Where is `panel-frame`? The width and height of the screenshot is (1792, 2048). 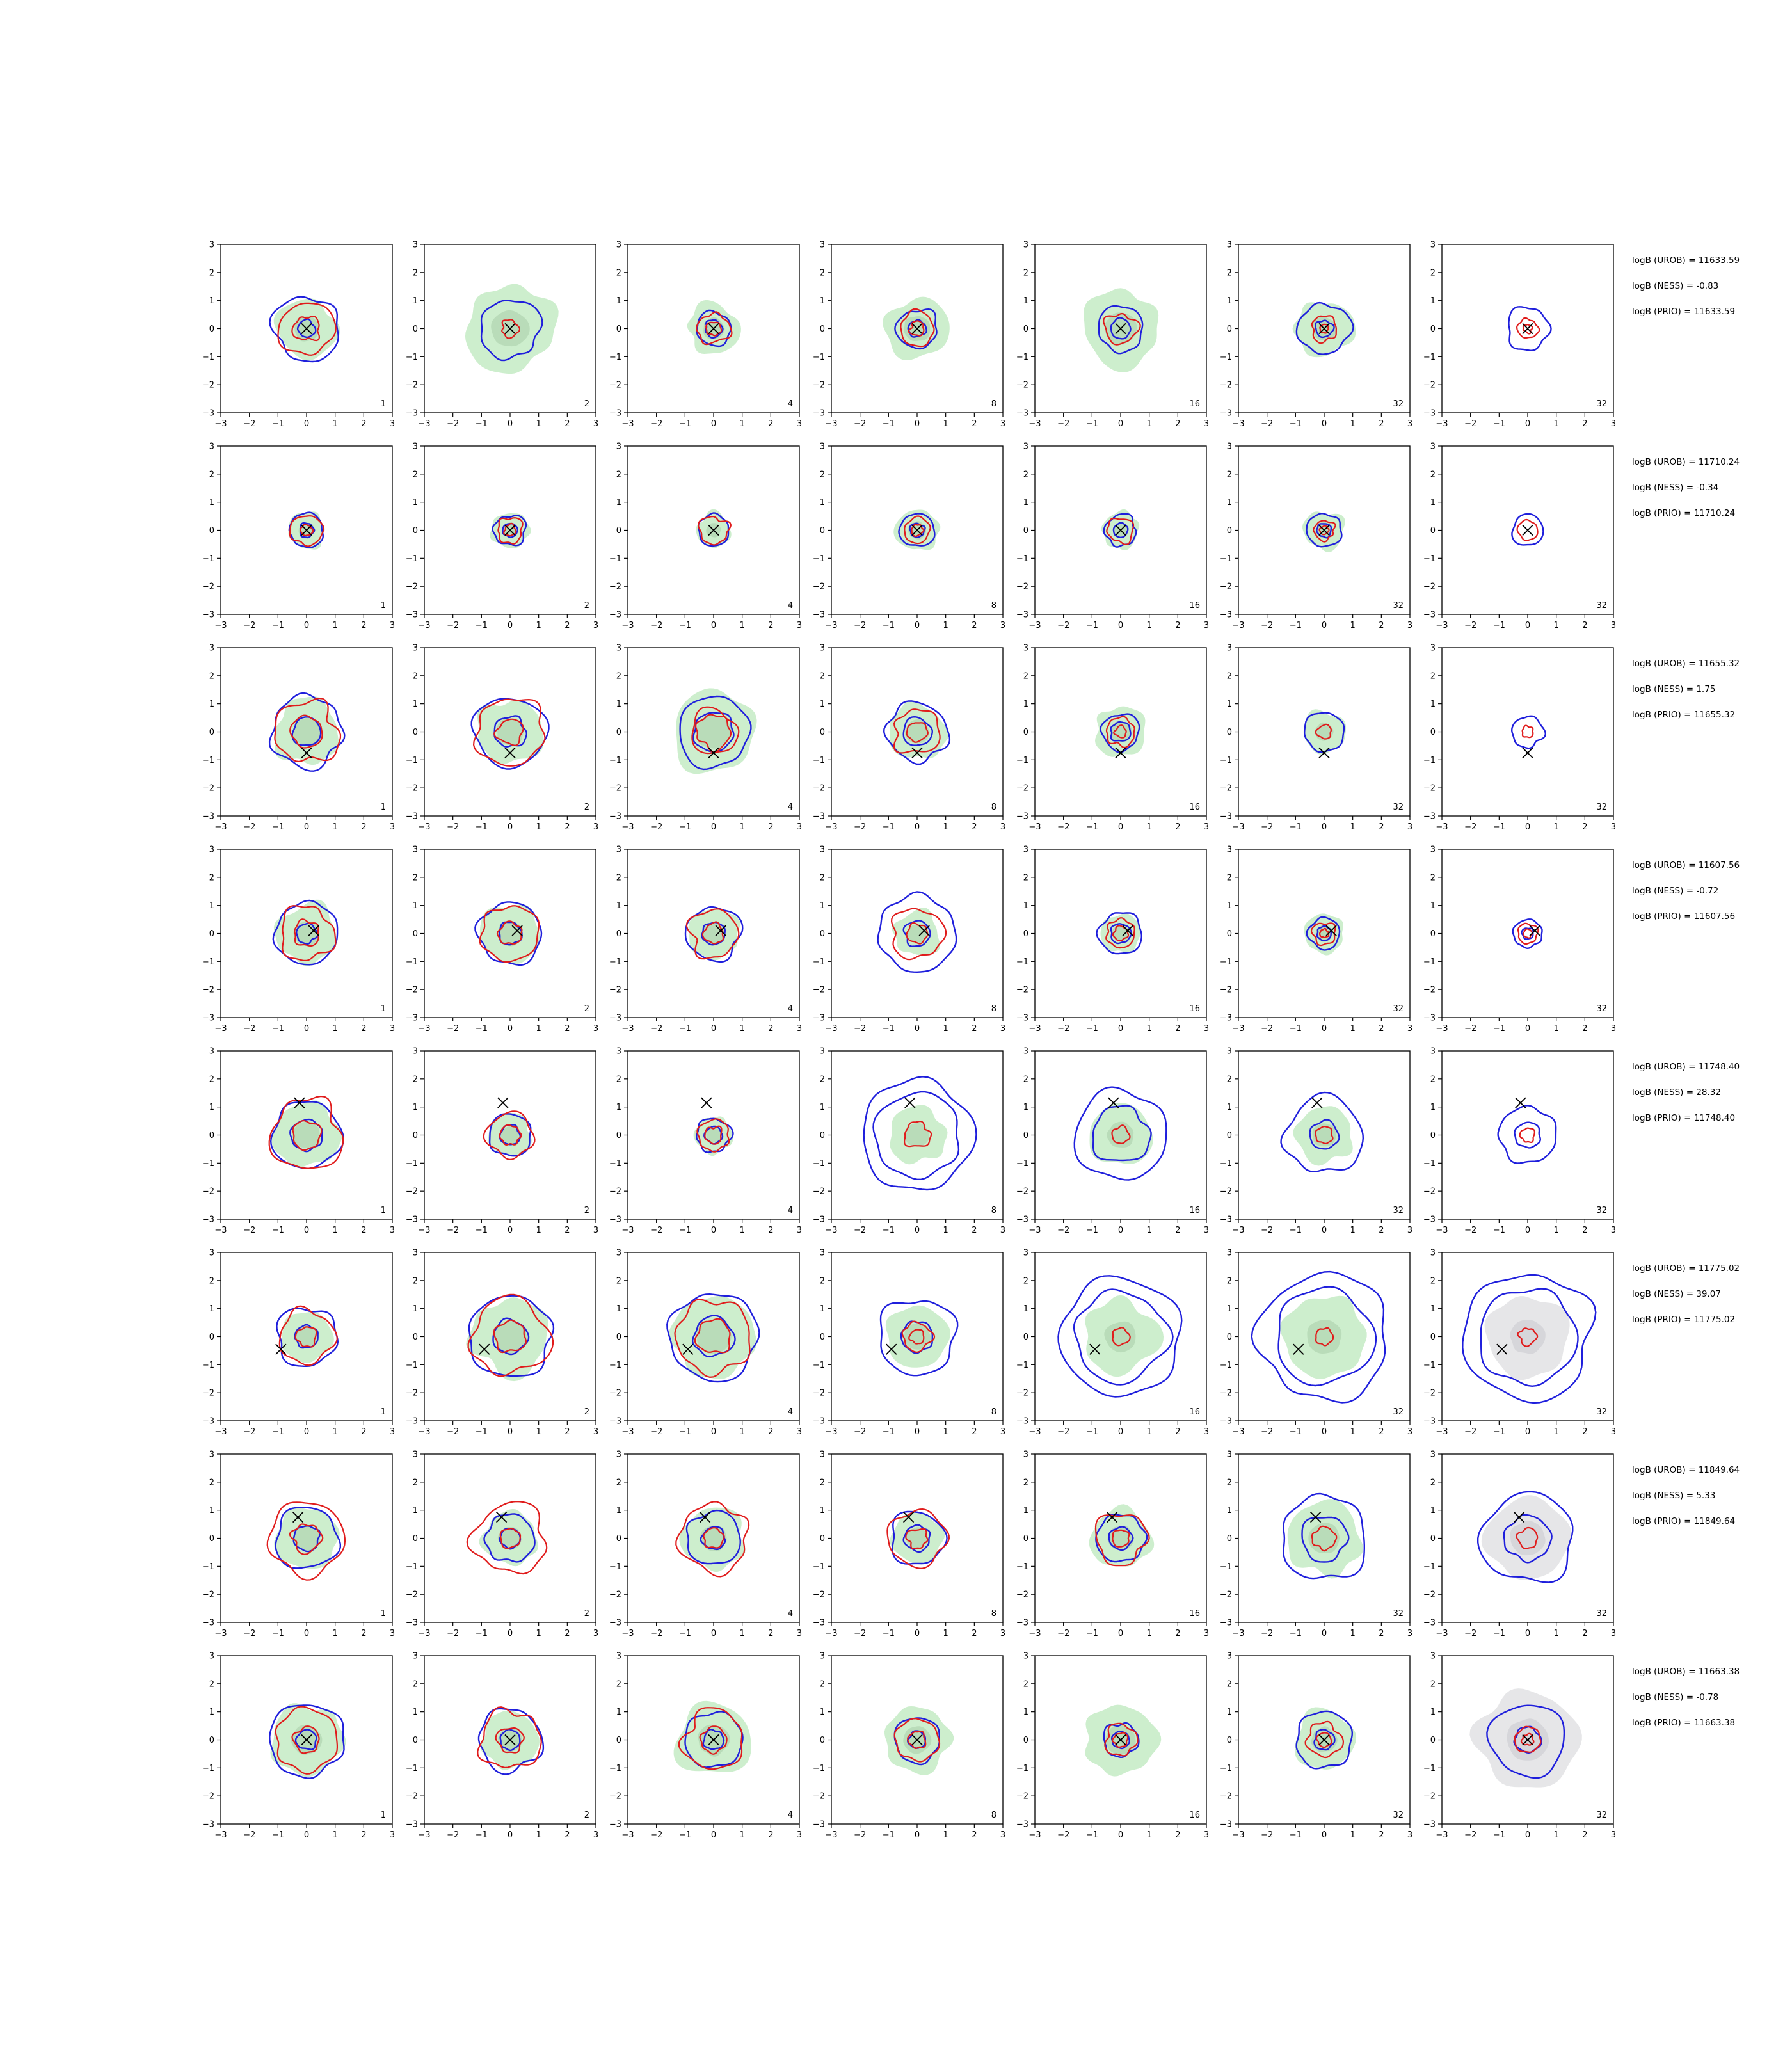
panel-frame is located at coordinates (1527, 732).